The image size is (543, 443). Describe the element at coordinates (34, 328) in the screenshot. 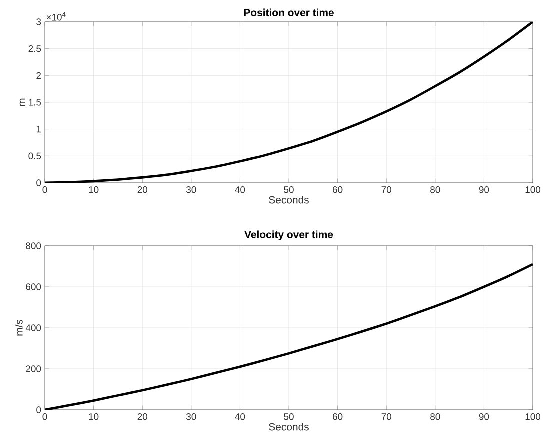

I see `y-tick-label: 400` at that location.